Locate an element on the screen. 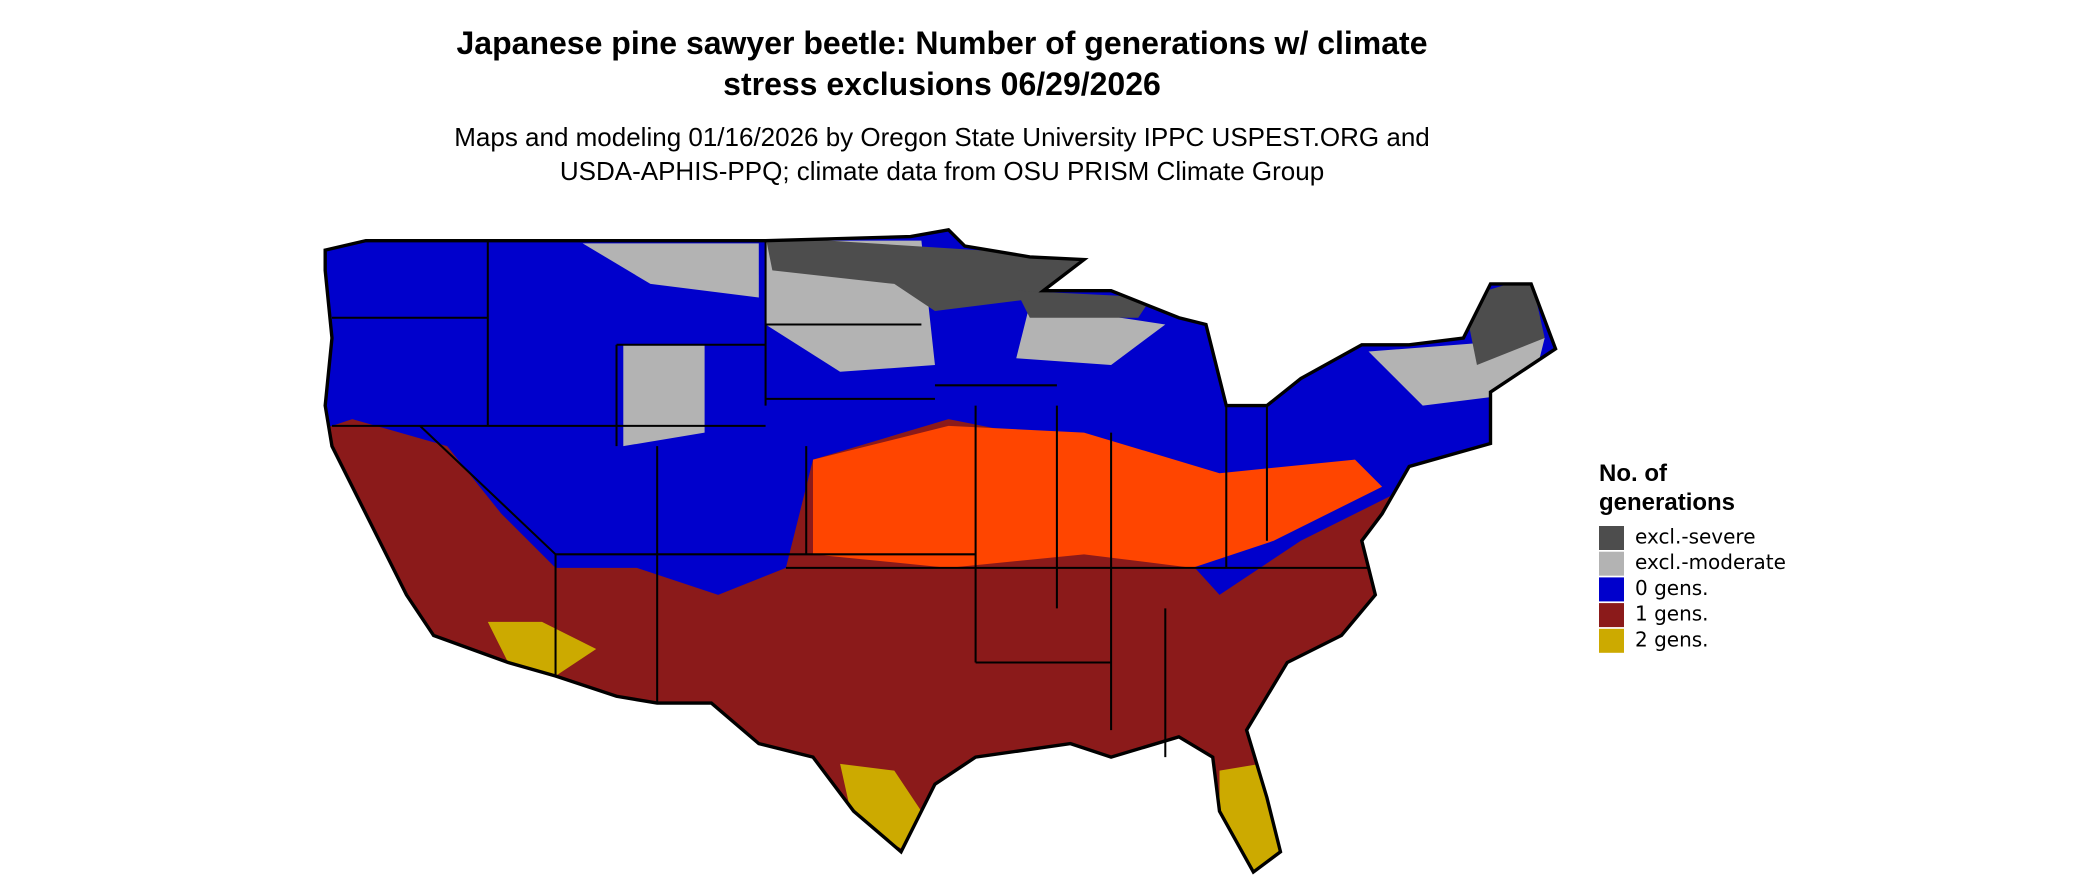 The height and width of the screenshot is (892, 2100). region-2-gen is located at coordinates (881, 807).